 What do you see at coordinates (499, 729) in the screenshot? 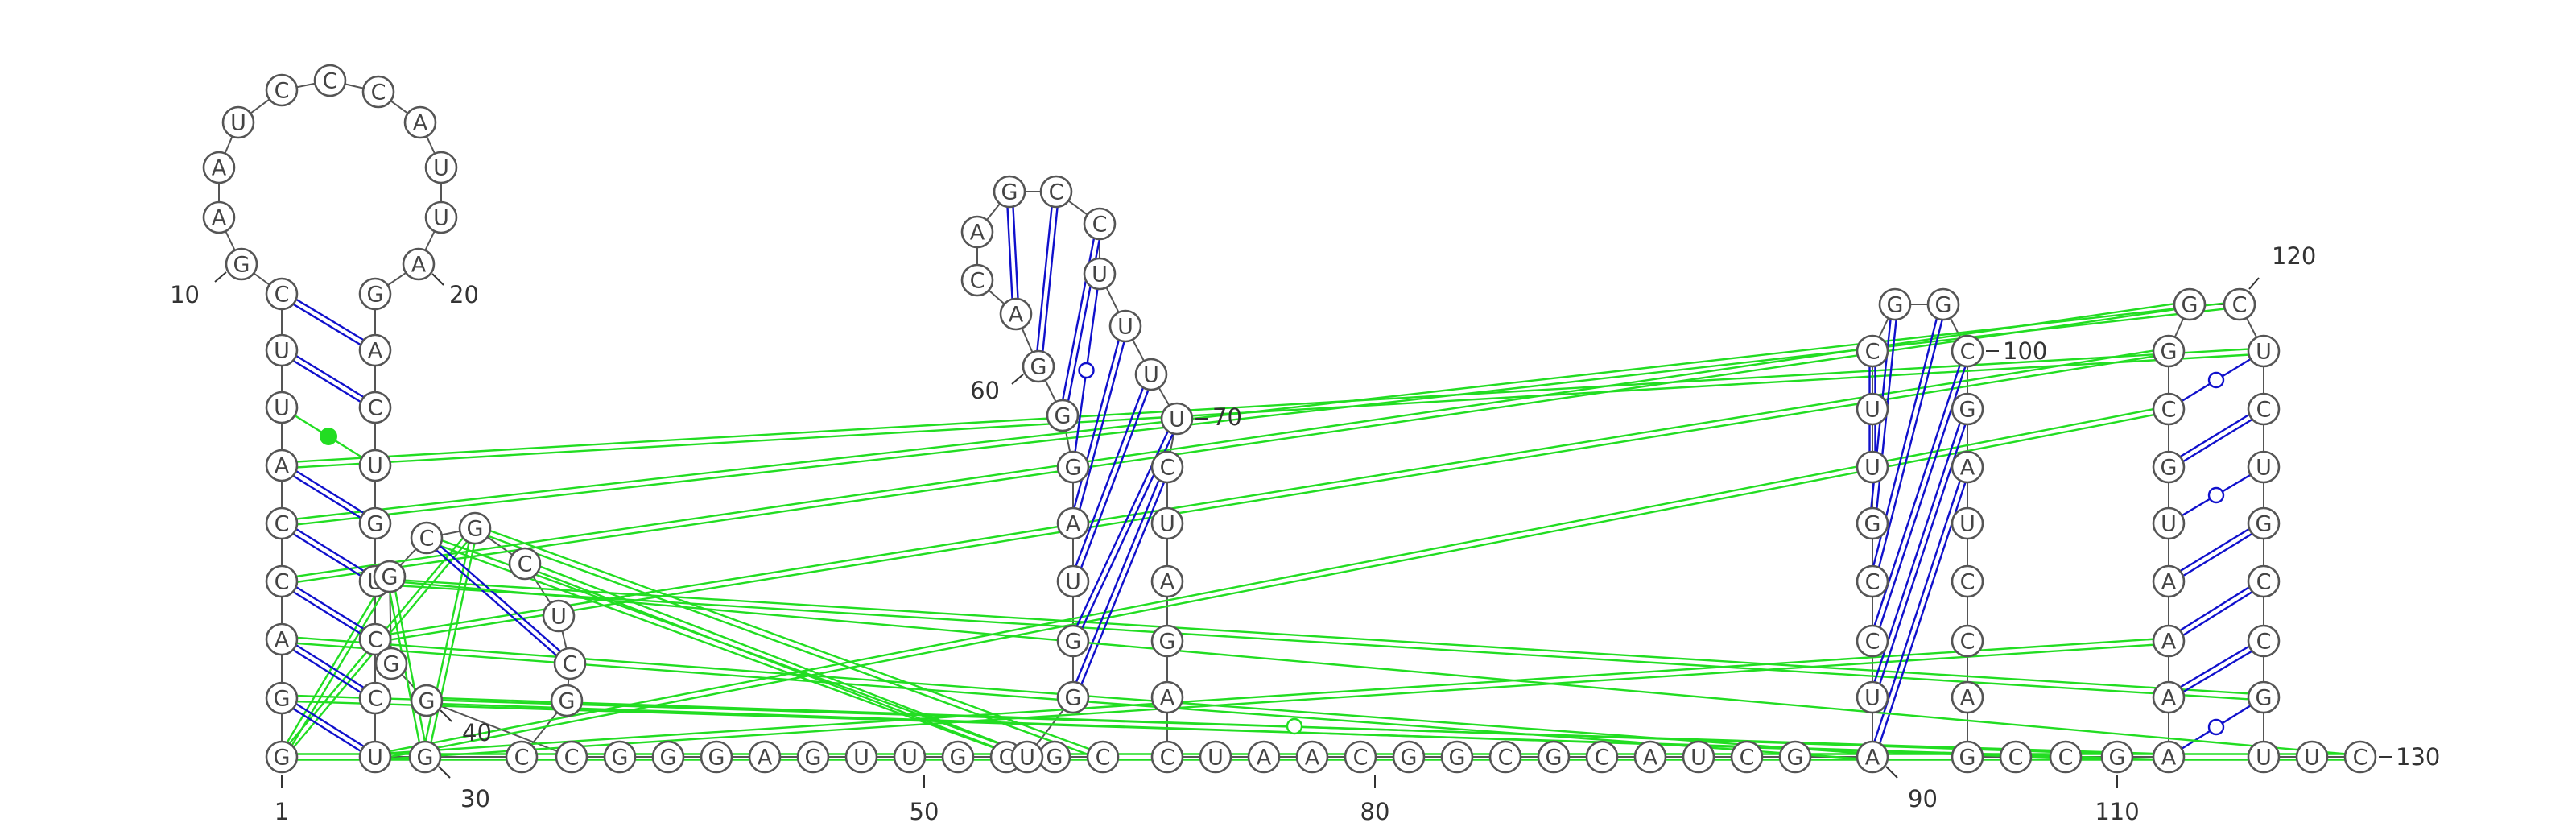
I see `backbone-segment` at bounding box center [499, 729].